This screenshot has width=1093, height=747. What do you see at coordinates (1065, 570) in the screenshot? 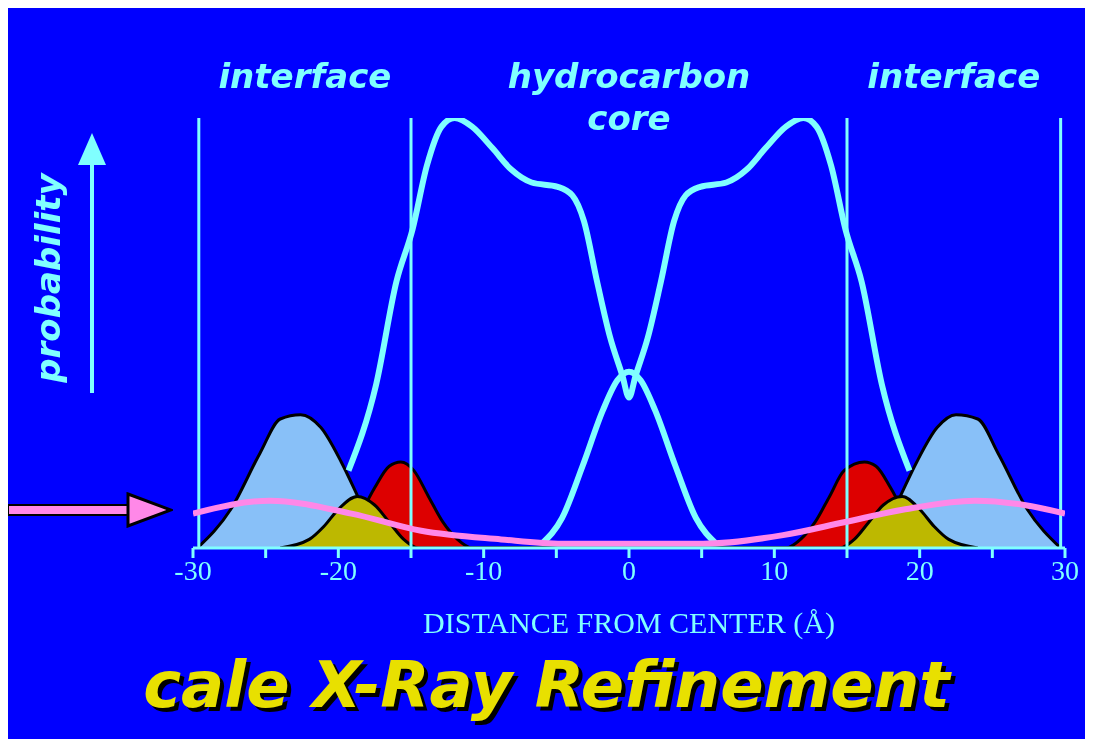
I see `x-tick-label: 30` at bounding box center [1065, 570].